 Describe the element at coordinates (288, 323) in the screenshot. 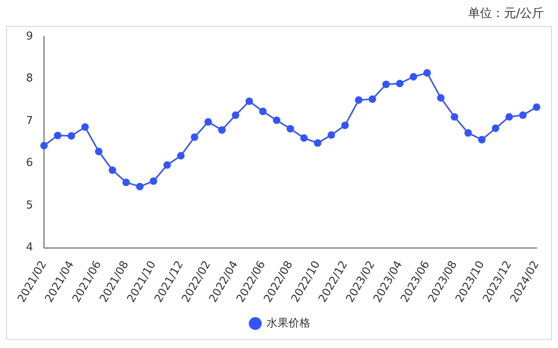

I see `legend-label: 水果价格` at that location.